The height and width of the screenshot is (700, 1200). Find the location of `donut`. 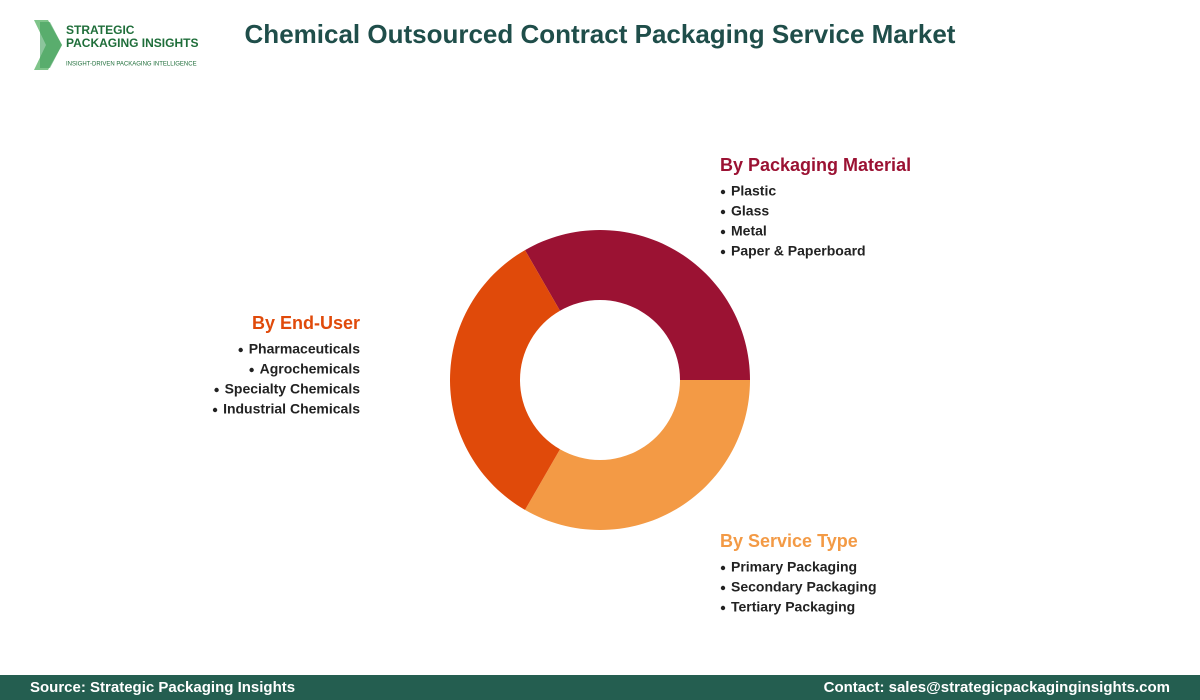

donut is located at coordinates (600, 380).